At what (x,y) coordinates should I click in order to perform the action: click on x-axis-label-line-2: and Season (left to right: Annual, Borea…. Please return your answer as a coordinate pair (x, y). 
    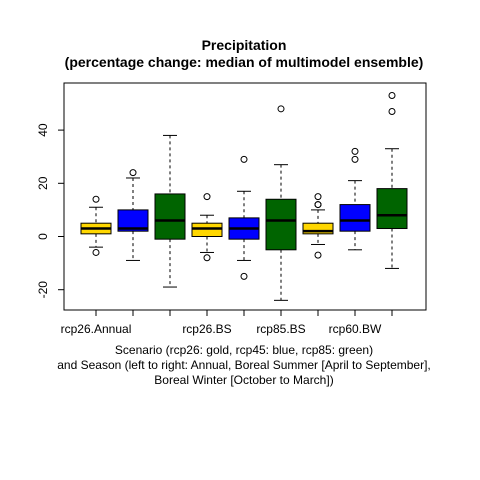
    Looking at the image, I should click on (244, 365).